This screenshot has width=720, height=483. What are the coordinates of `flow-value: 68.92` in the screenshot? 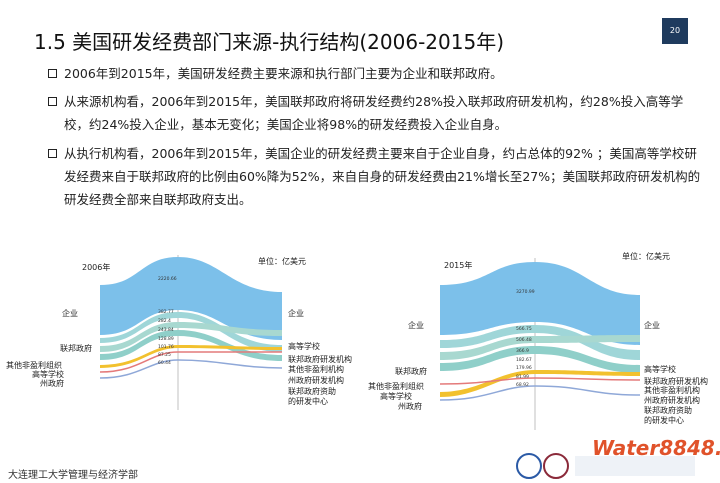 It's located at (522, 385).